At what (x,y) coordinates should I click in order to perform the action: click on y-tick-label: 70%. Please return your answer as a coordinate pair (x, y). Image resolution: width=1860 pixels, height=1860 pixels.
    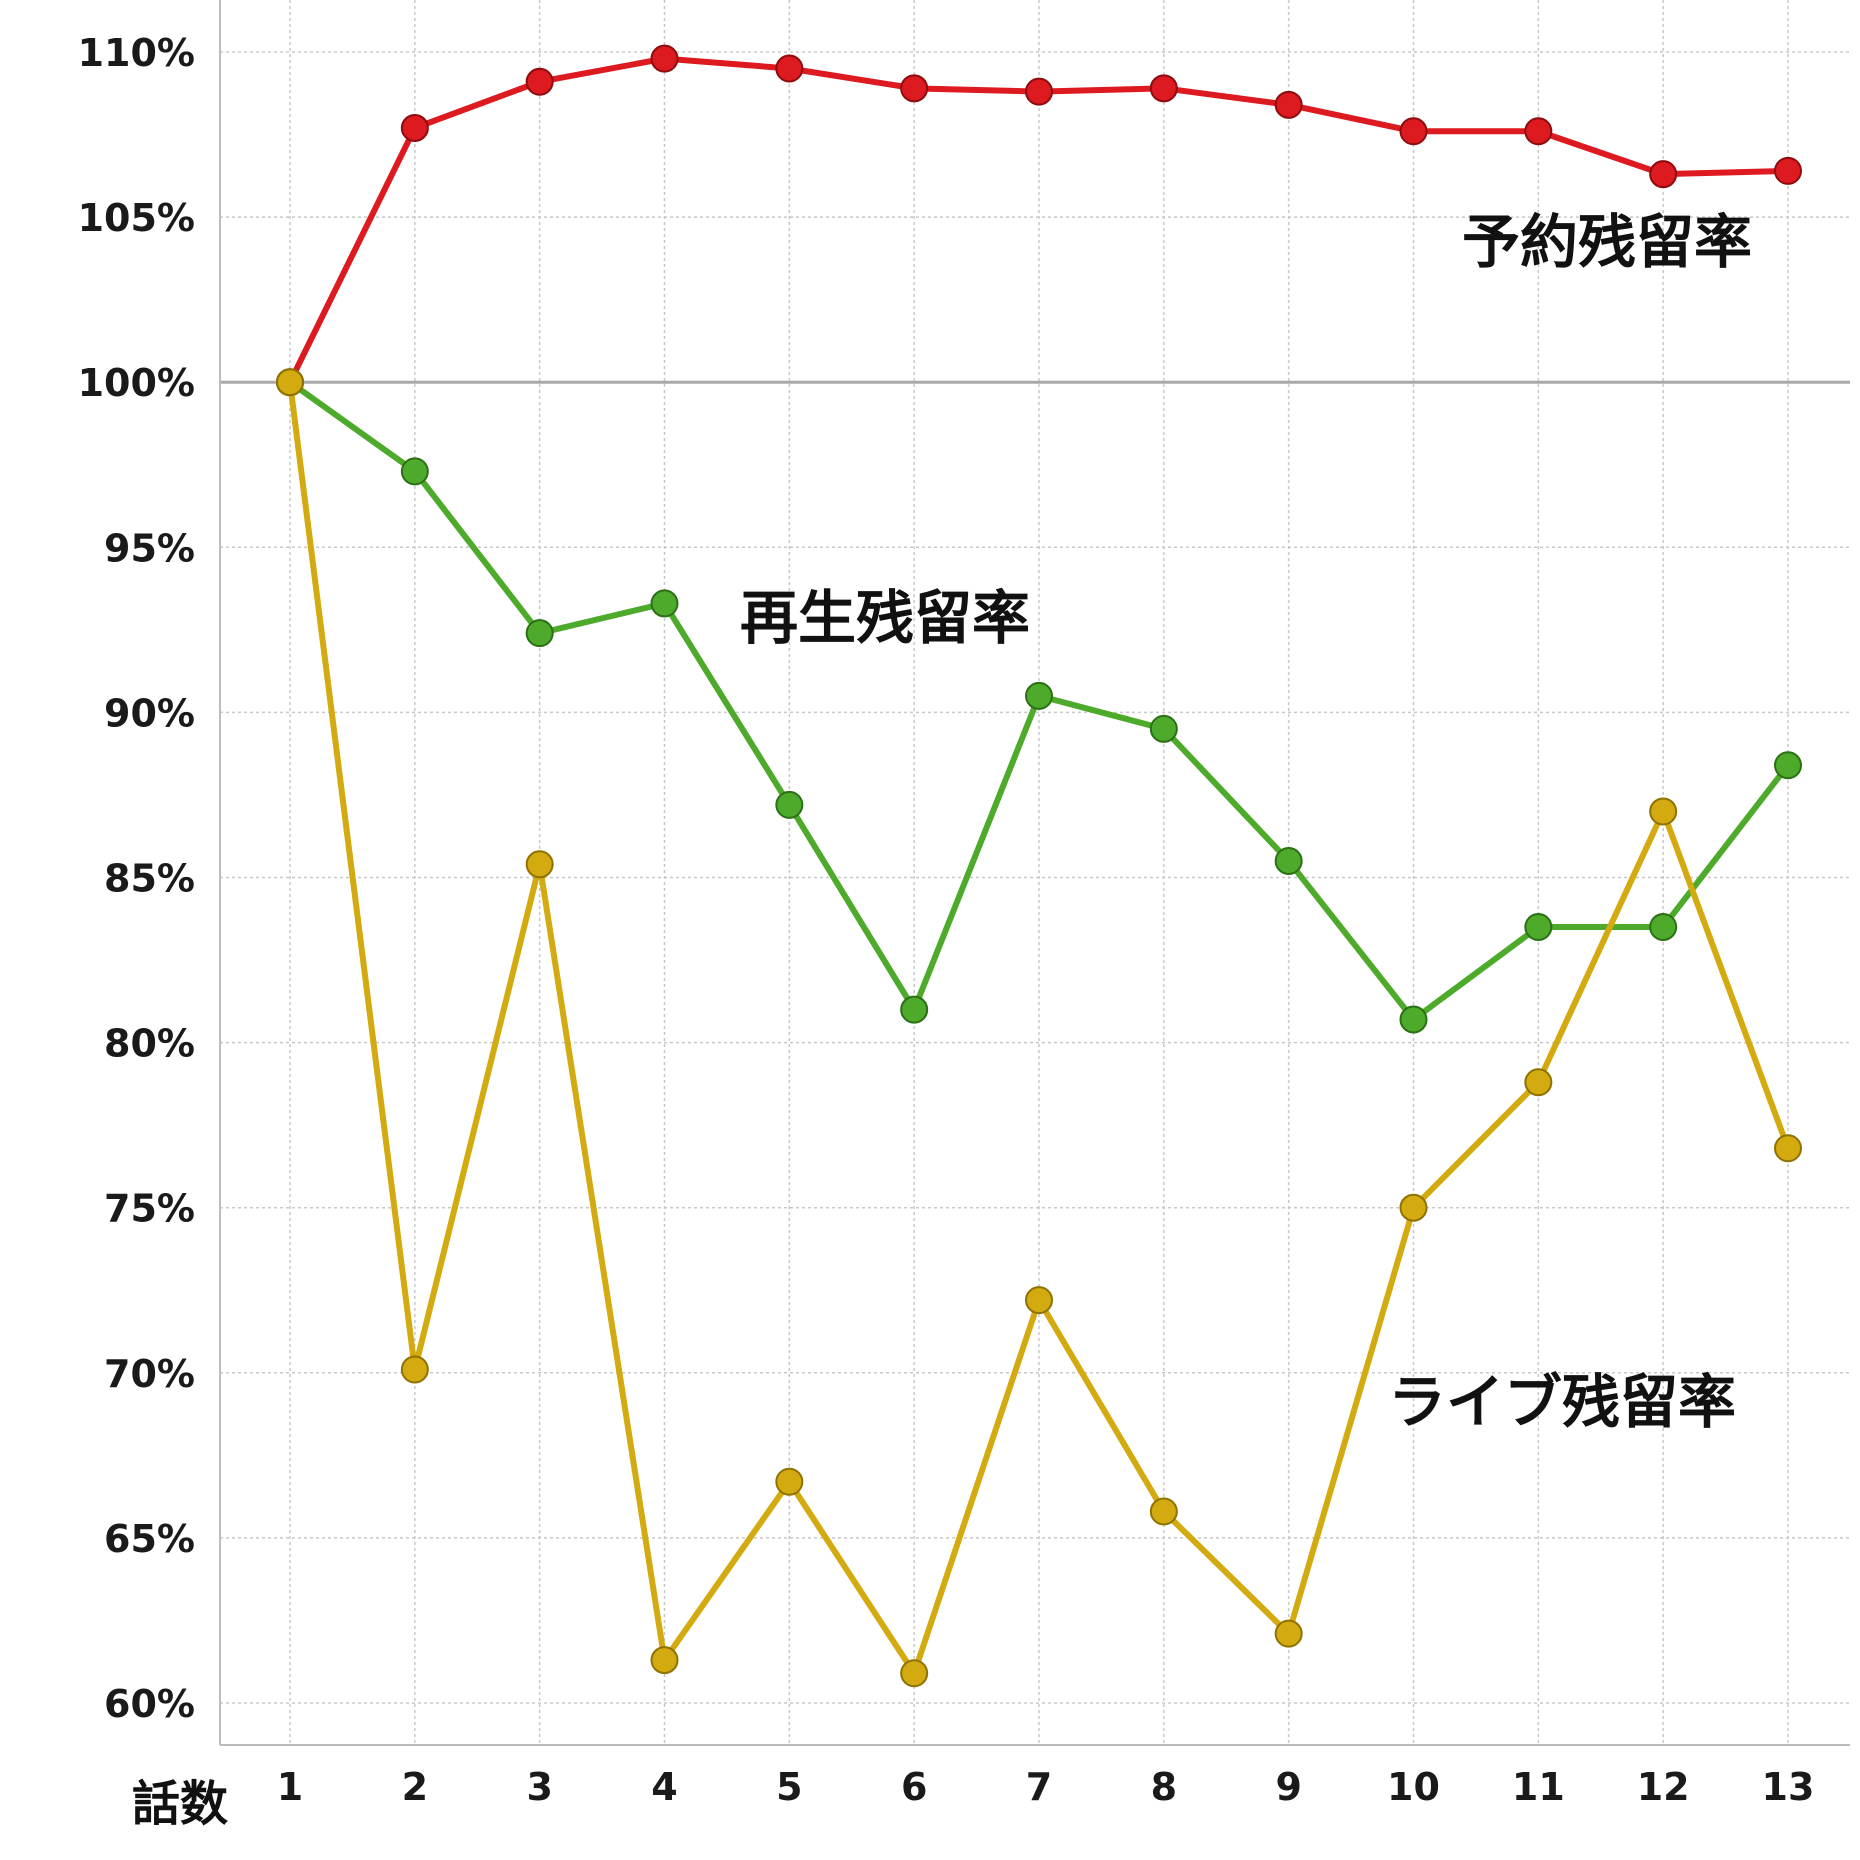
    Looking at the image, I should click on (149, 1374).